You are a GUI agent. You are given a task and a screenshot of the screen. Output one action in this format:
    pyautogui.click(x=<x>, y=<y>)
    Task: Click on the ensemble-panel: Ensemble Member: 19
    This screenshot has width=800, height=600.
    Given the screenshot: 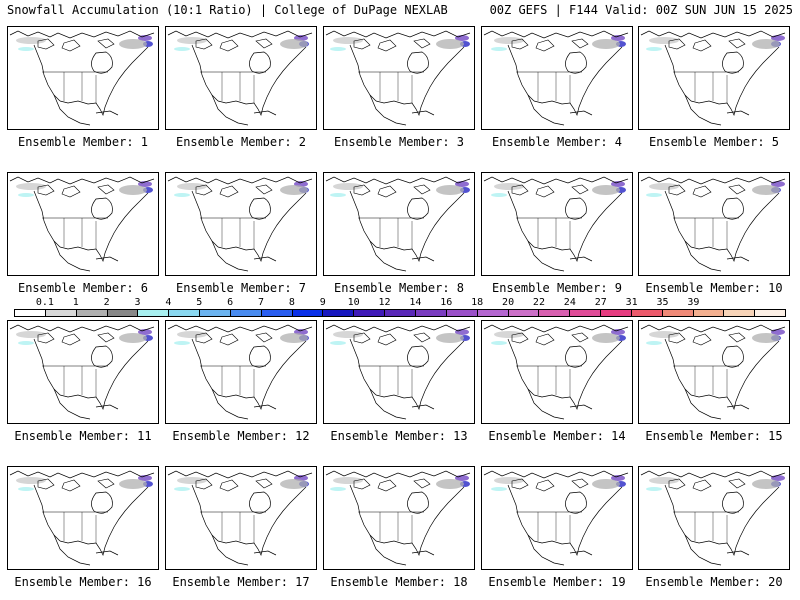 What is the action you would take?
    pyautogui.click(x=557, y=527)
    